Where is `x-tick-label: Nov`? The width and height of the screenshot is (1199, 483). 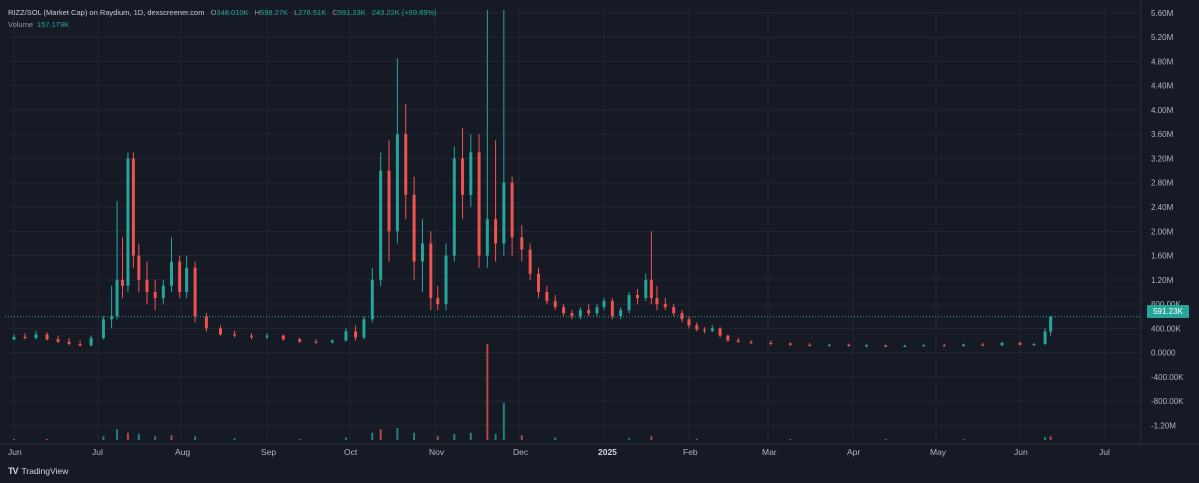
x-tick-label: Nov is located at coordinates (437, 452).